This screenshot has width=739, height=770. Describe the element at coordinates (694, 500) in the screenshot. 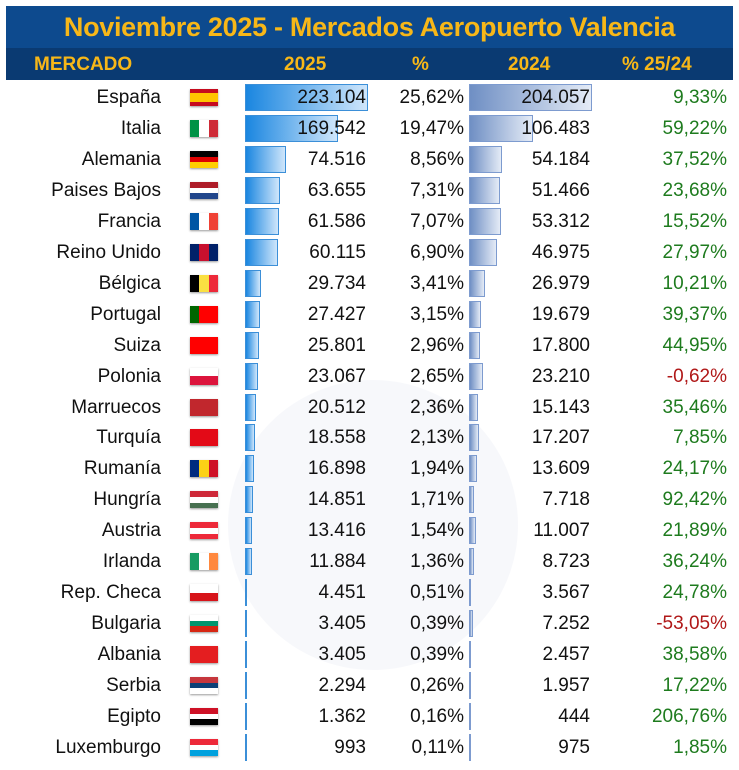

I see `growth-value: 92,42%` at that location.